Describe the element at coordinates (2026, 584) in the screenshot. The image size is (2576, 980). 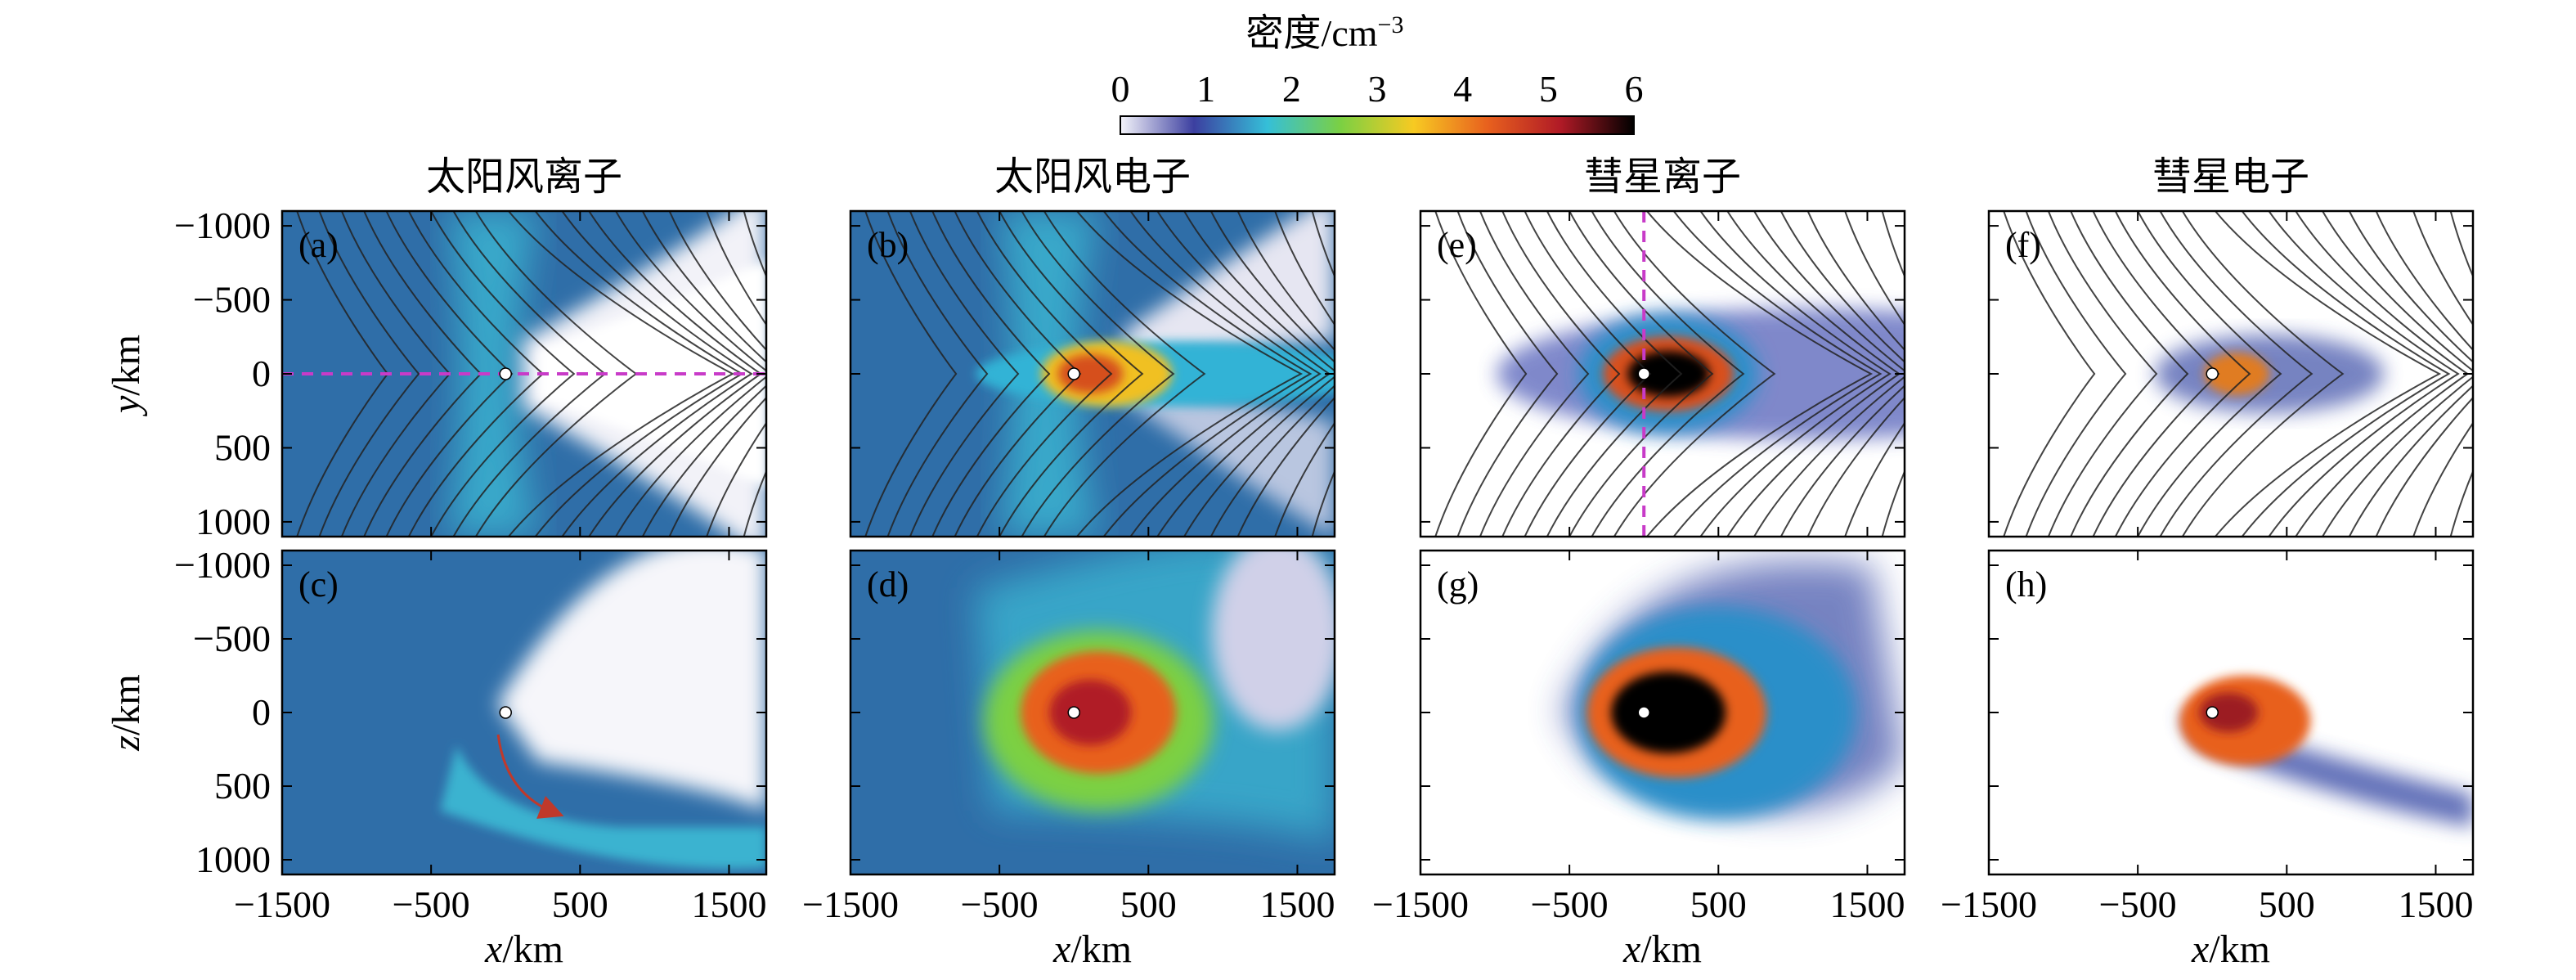
I see `panel-letter: (h)` at that location.